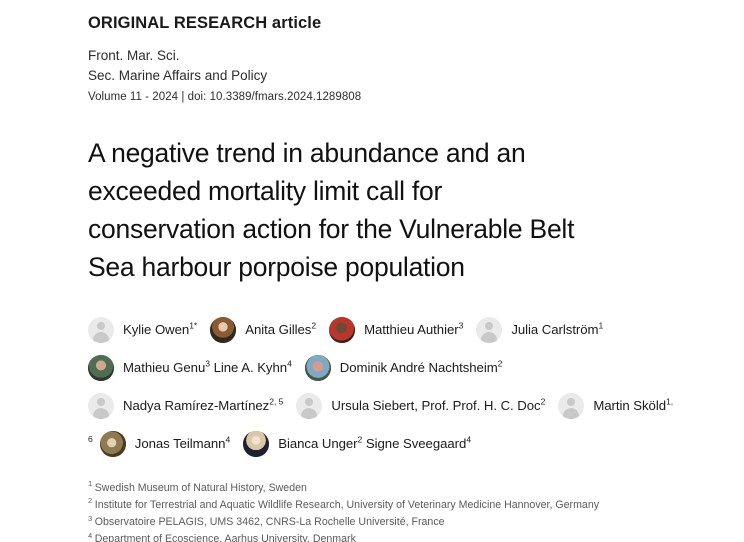 This screenshot has height=542, width=744. What do you see at coordinates (134, 55) in the screenshot?
I see `journal-name: Front. Mar. Sci.` at bounding box center [134, 55].